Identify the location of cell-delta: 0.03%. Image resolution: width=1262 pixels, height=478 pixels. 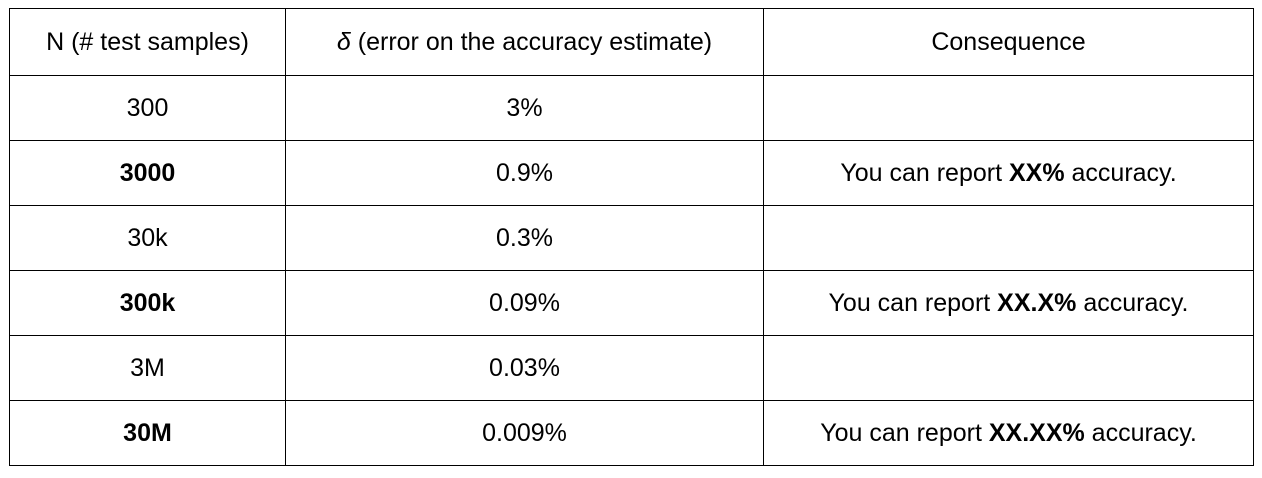
(524, 368).